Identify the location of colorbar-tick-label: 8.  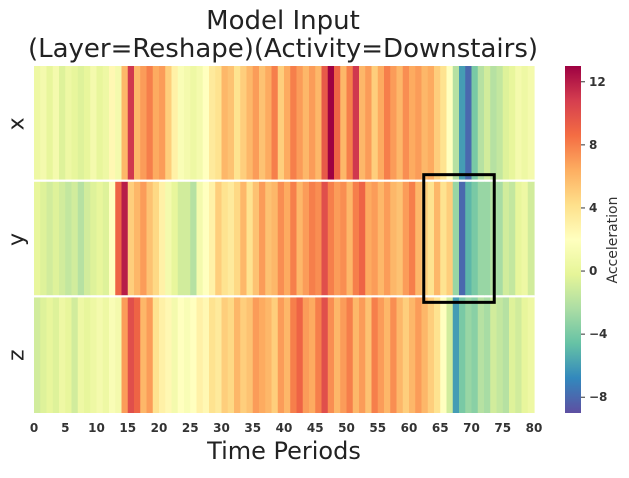
(593, 145).